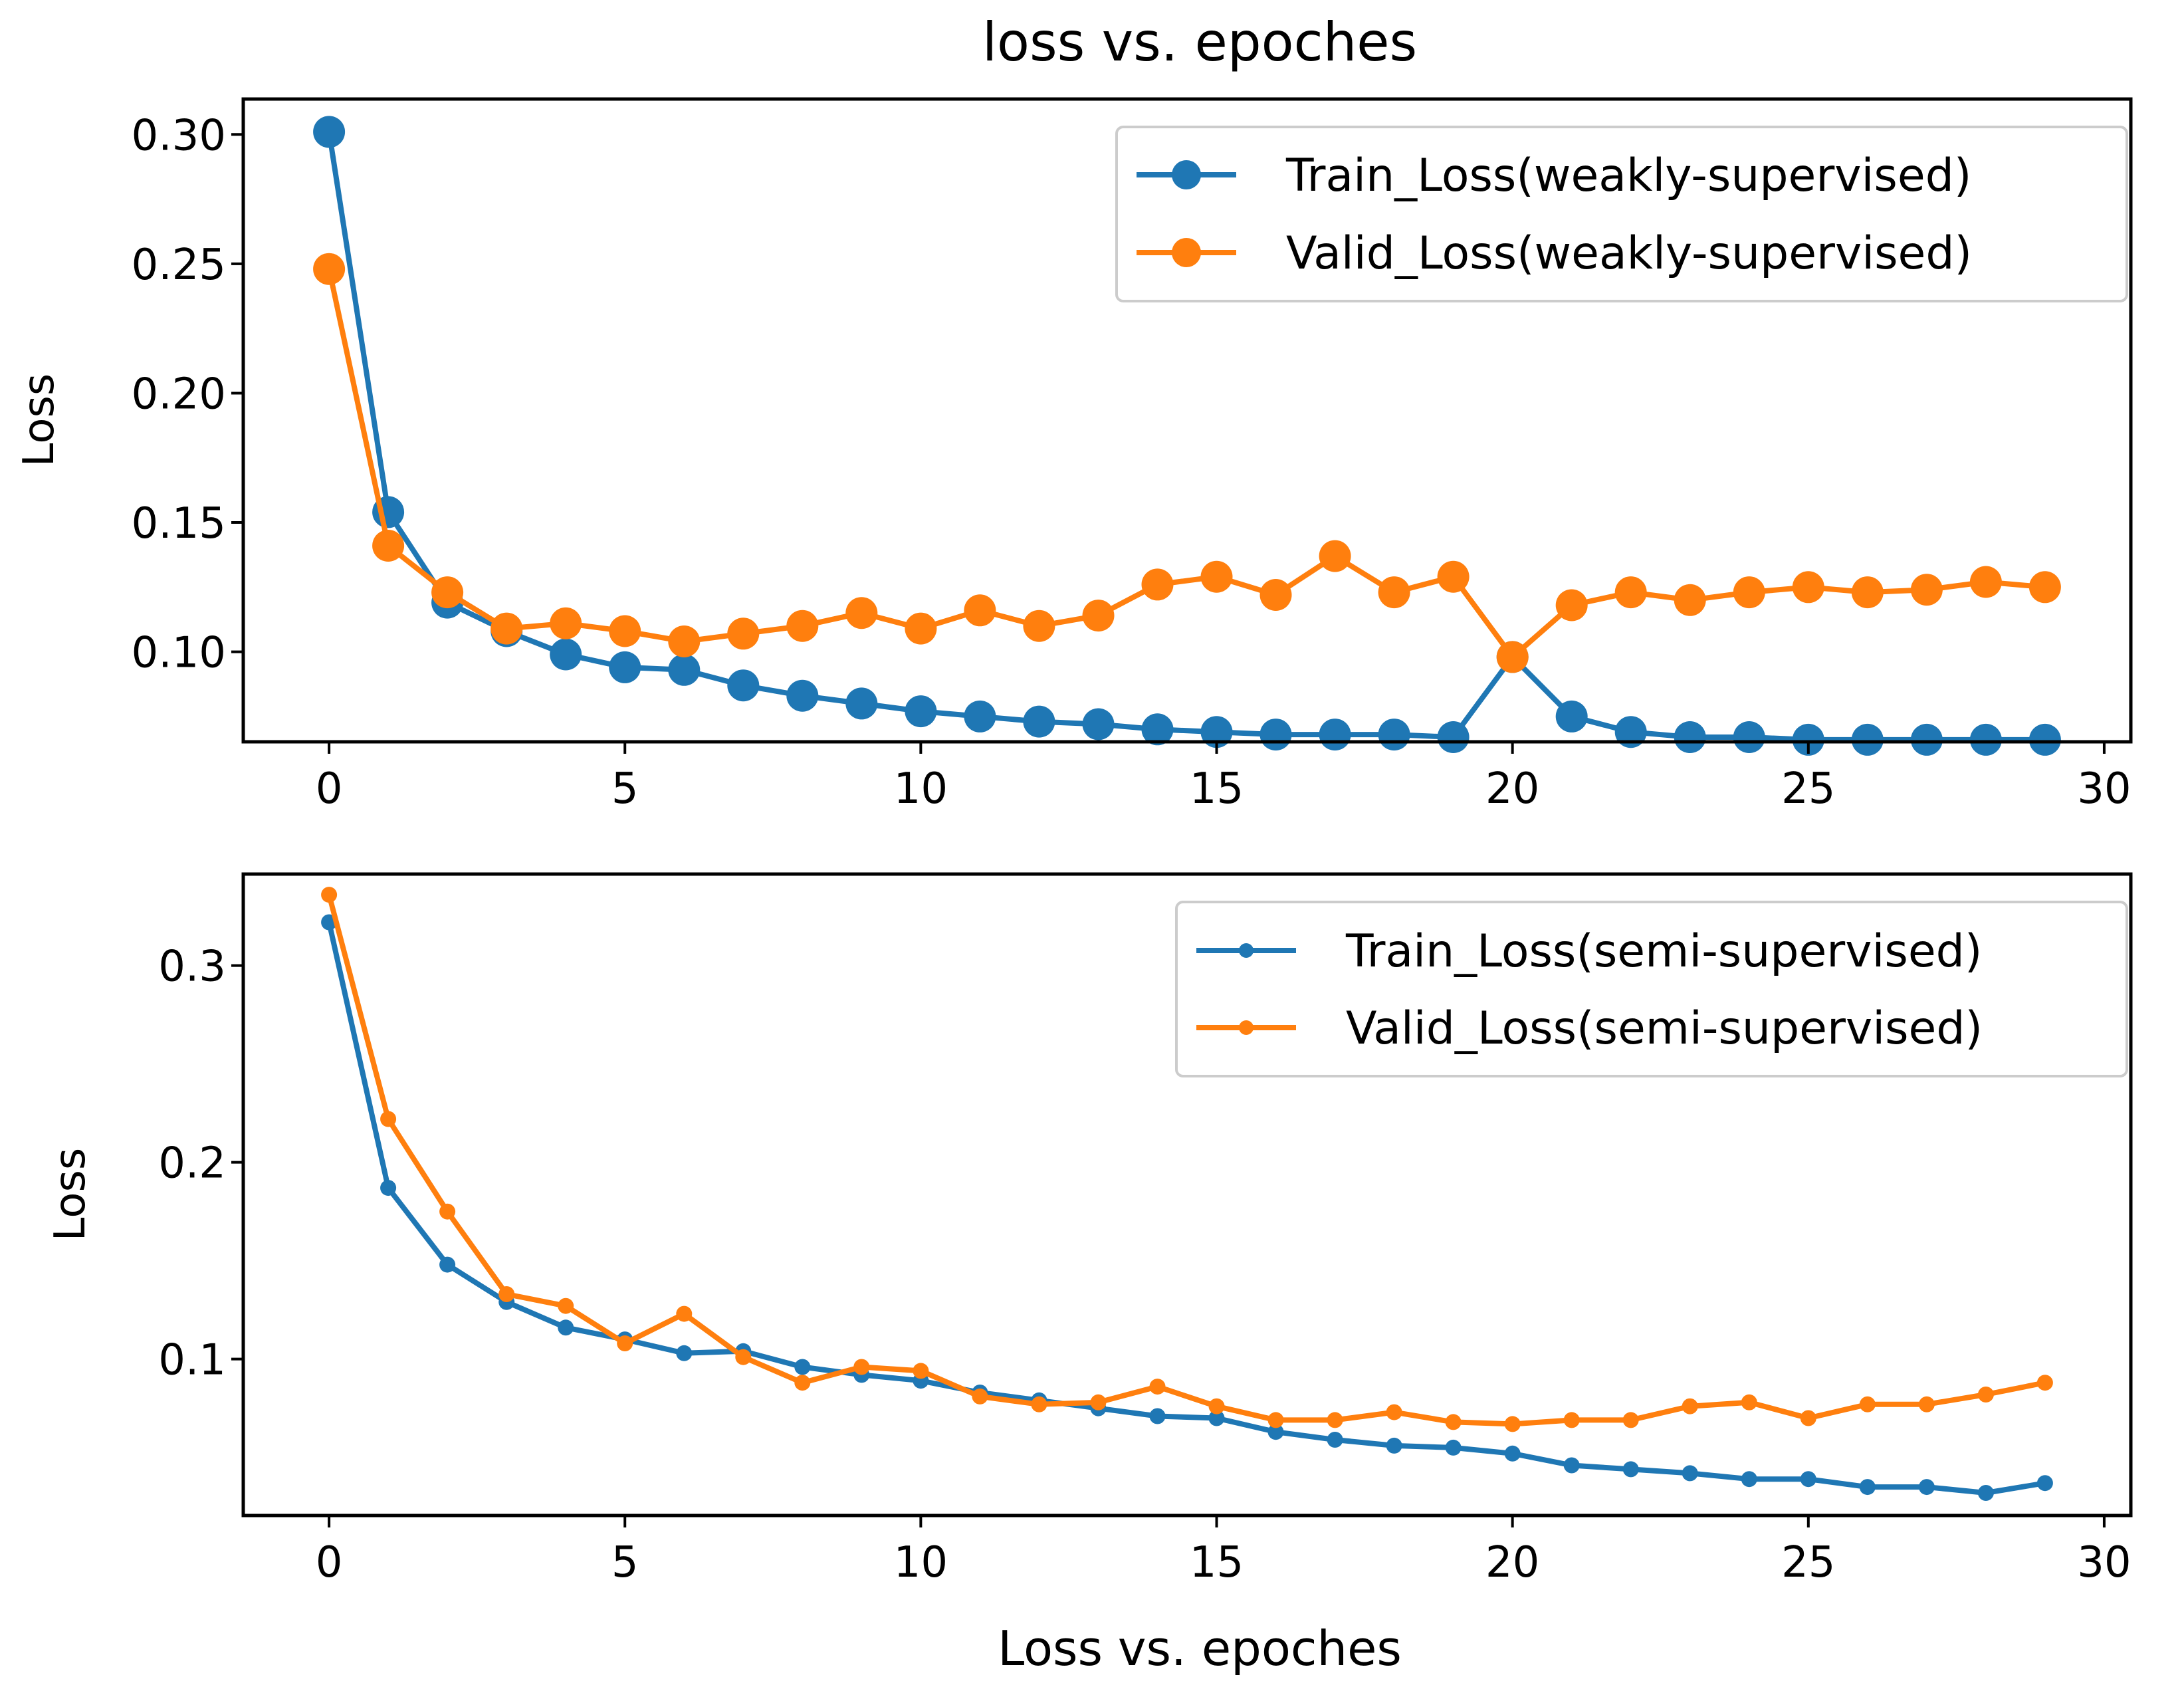 This screenshot has height=1685, width=2184. Describe the element at coordinates (1808, 789) in the screenshot. I see `top-chart-x-tick-label-5: 25` at that location.